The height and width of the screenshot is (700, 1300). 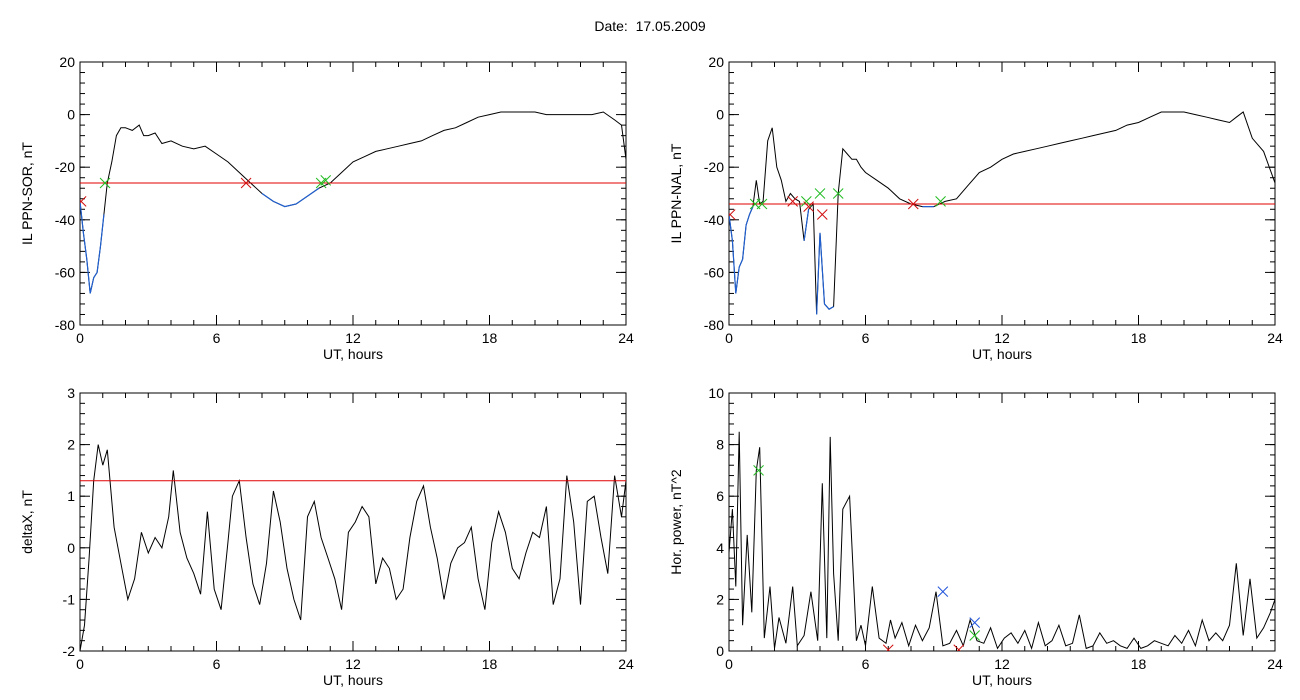 I want to click on y-tick-label: 4, so click(x=720, y=548).